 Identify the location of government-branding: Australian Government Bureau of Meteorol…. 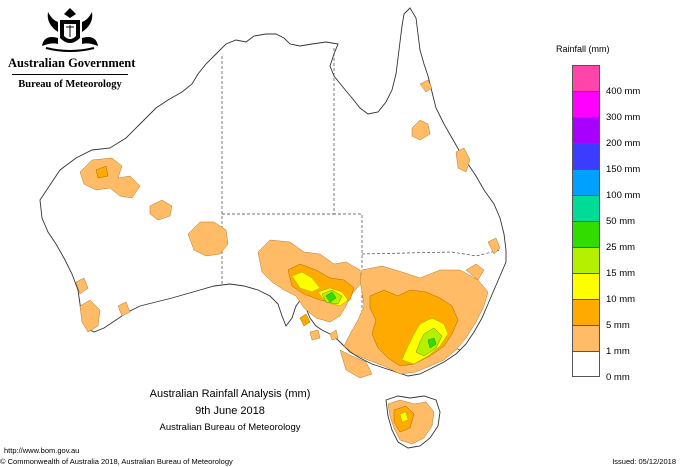
(72, 49).